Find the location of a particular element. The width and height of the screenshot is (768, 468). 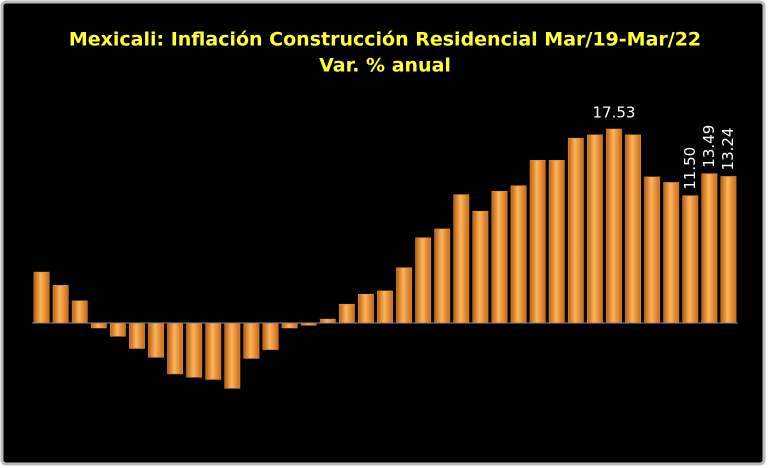

value-label: 17.53 is located at coordinates (613, 113).